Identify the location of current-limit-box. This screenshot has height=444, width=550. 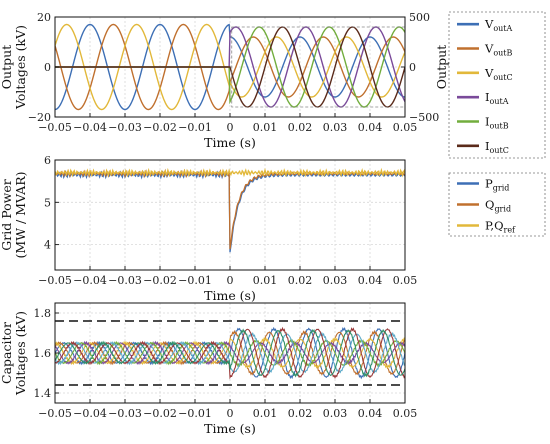
(318, 67).